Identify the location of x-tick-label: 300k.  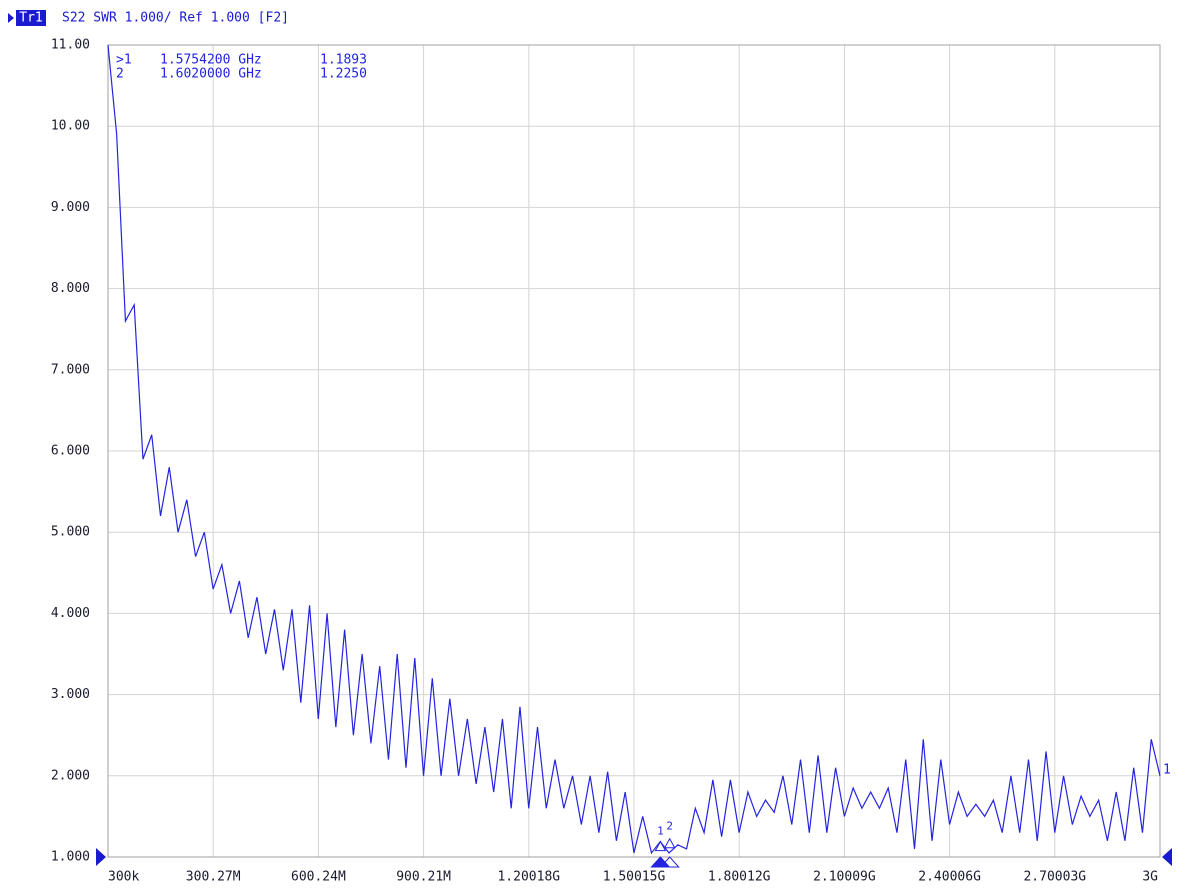
(123, 877).